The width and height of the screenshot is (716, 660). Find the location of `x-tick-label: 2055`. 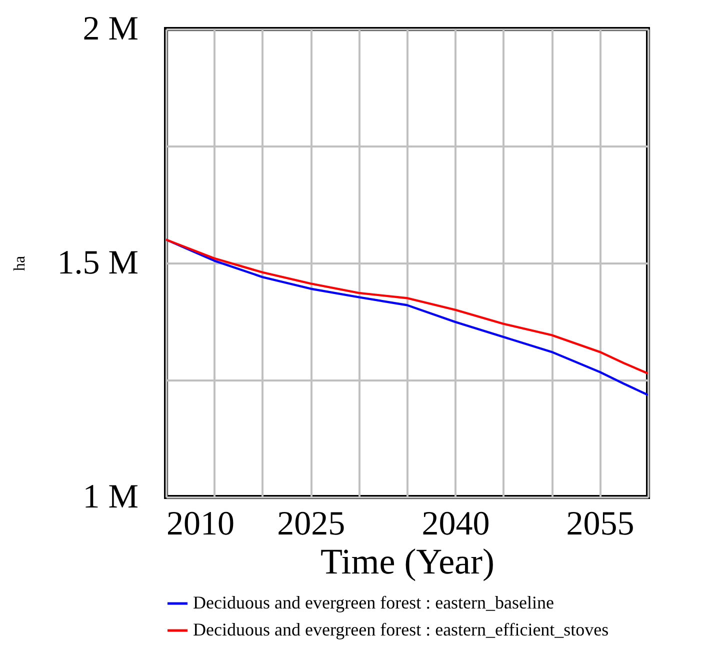

x-tick-label: 2055 is located at coordinates (600, 524).